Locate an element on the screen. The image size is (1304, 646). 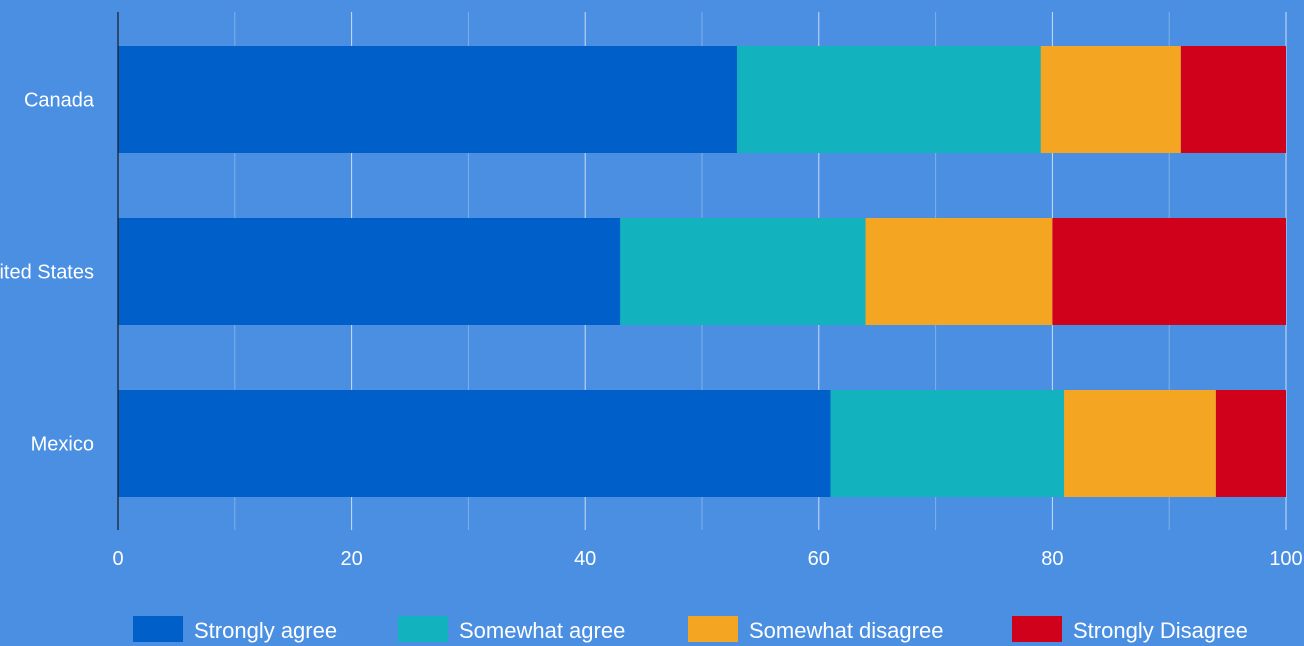
category-label: Canada is located at coordinates (59, 101).